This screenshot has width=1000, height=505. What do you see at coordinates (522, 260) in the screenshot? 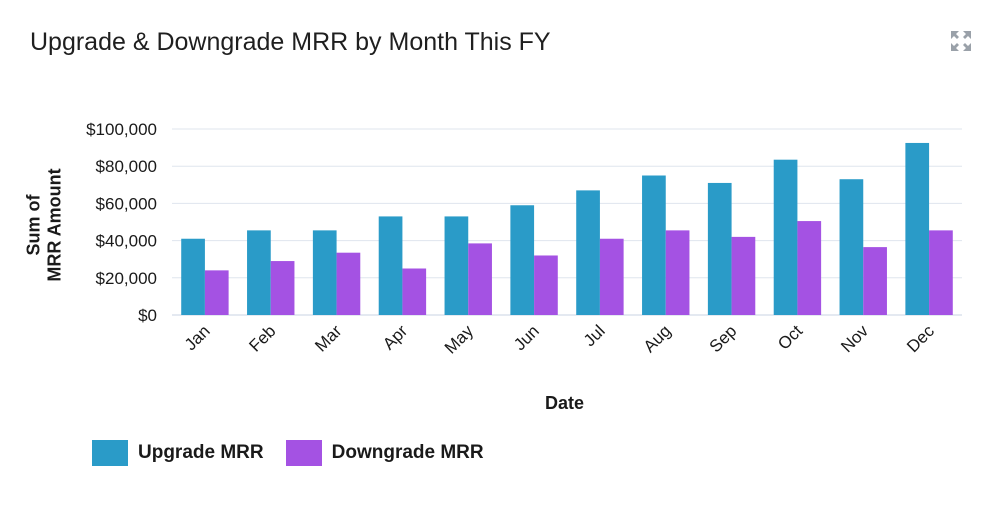
I see `bar-upgrade-jun` at bounding box center [522, 260].